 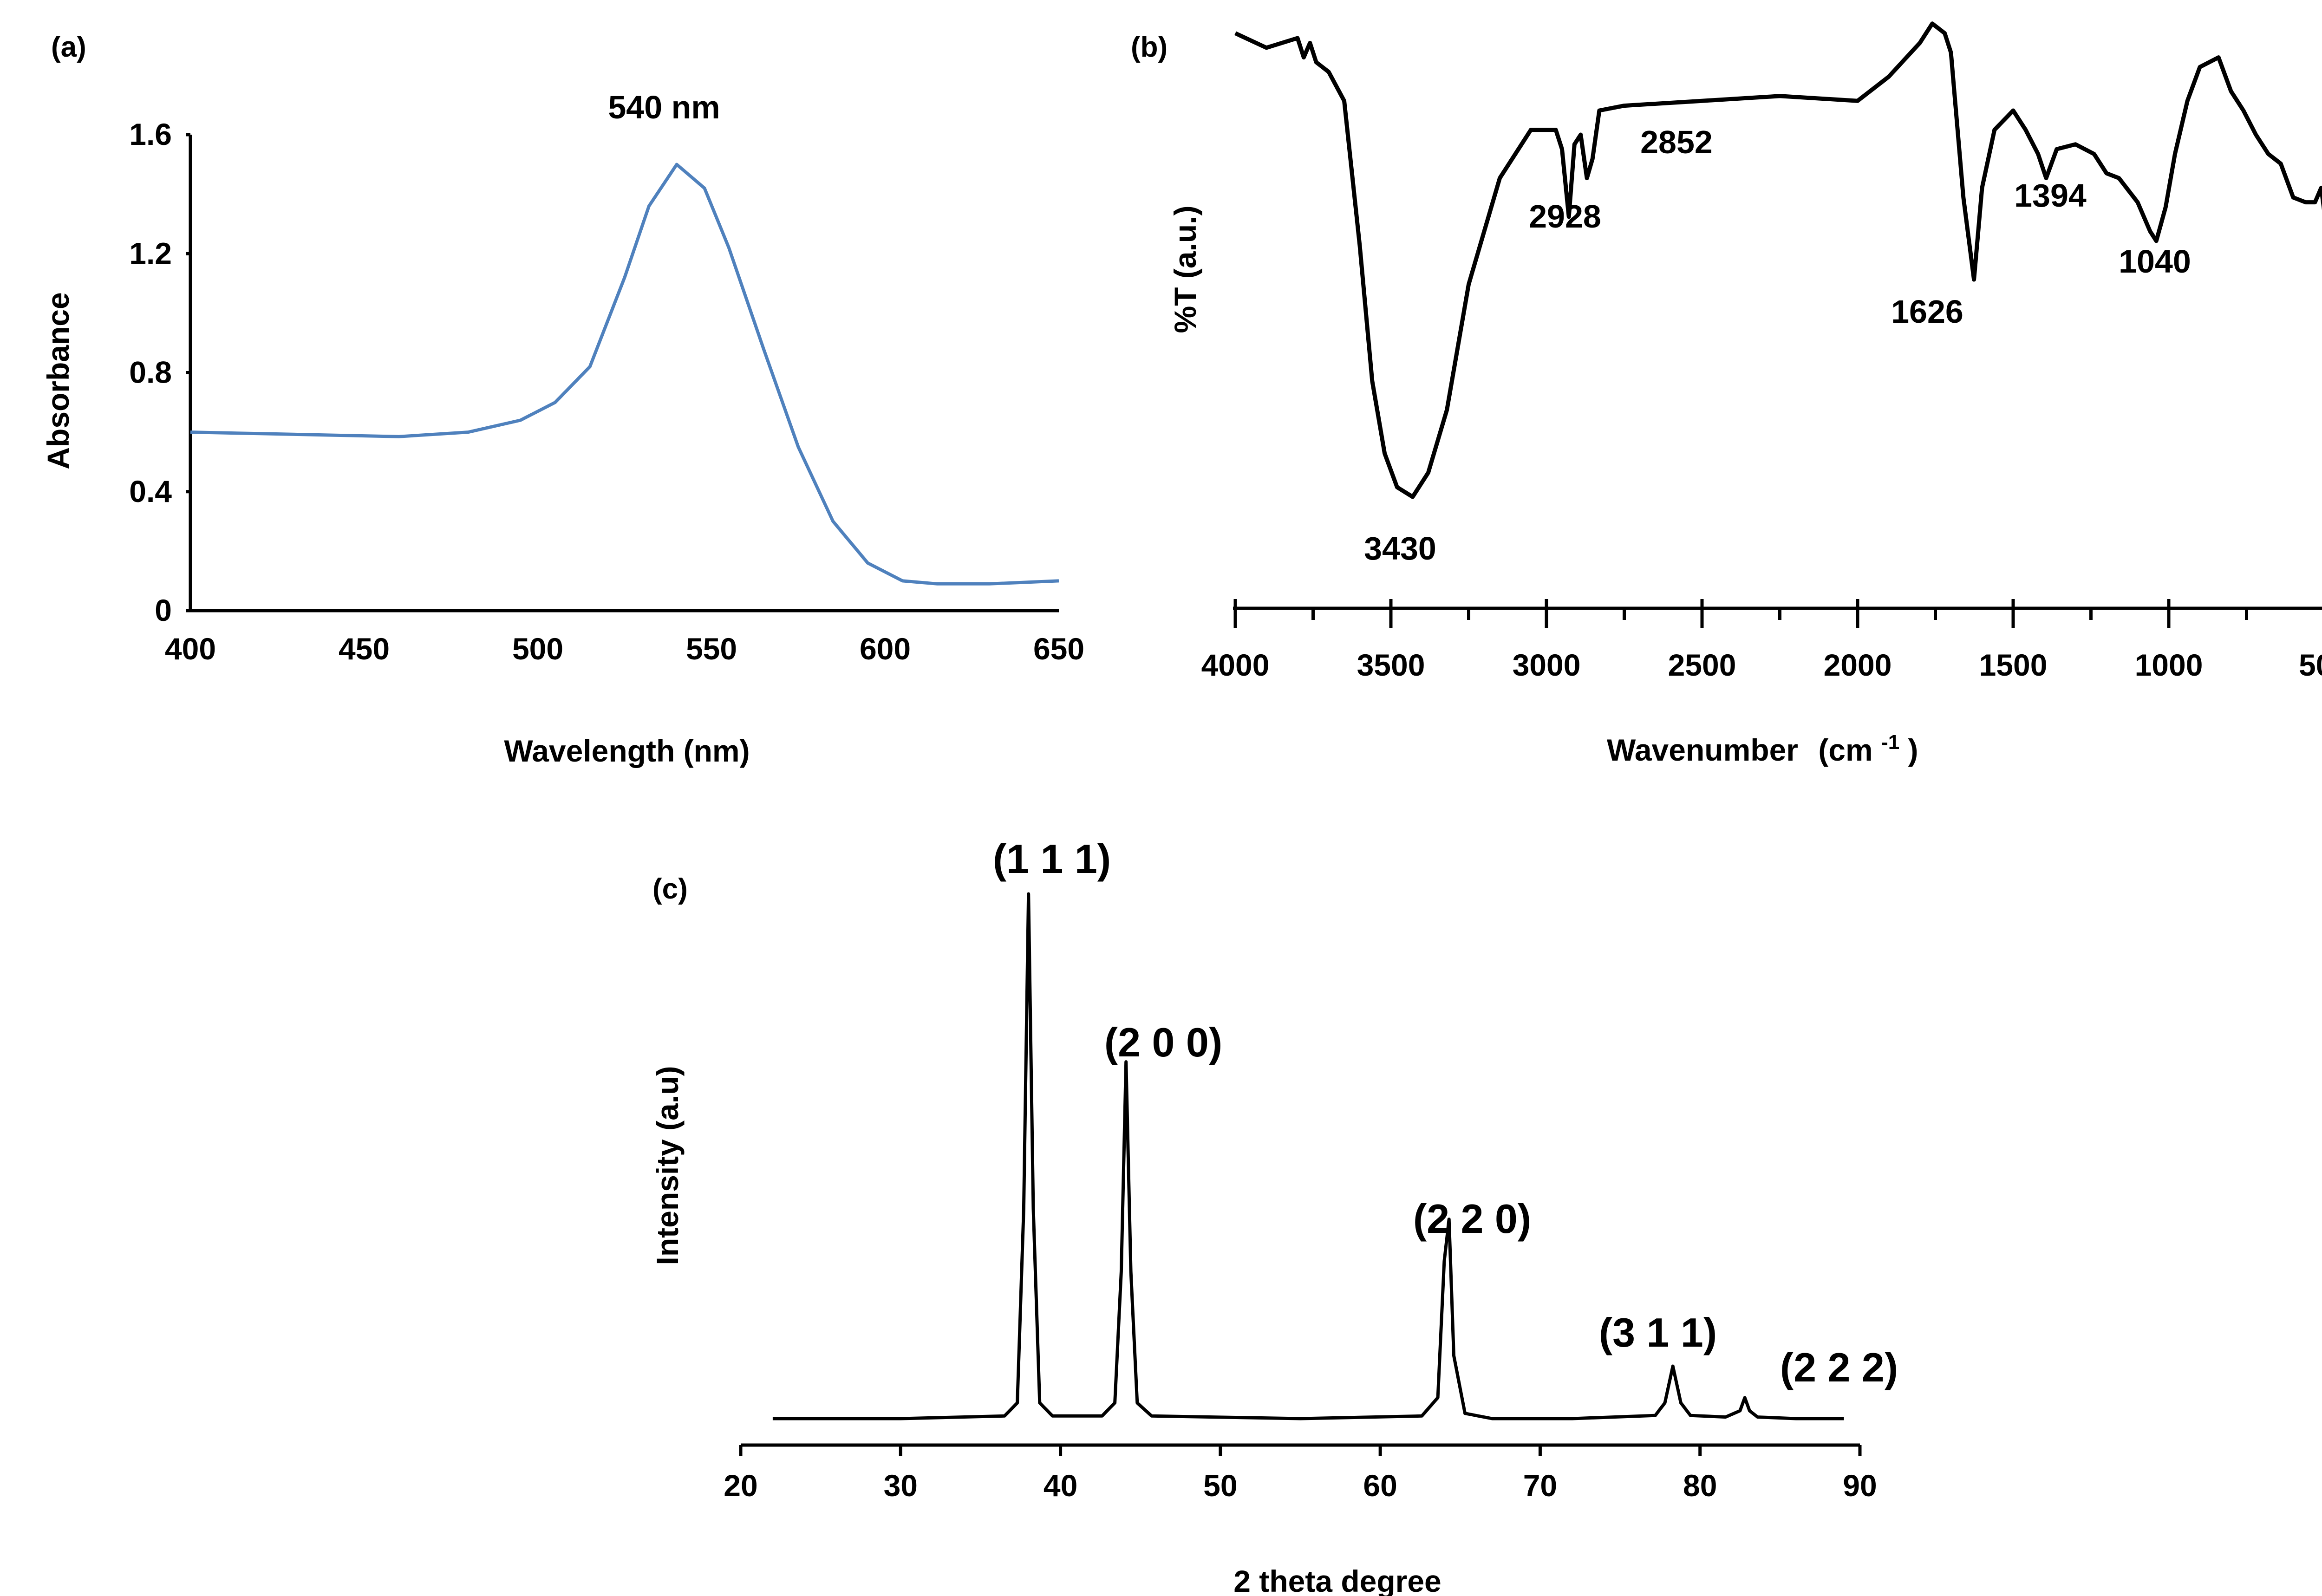 I want to click on peak-label-1040: 1040, so click(x=2155, y=261).